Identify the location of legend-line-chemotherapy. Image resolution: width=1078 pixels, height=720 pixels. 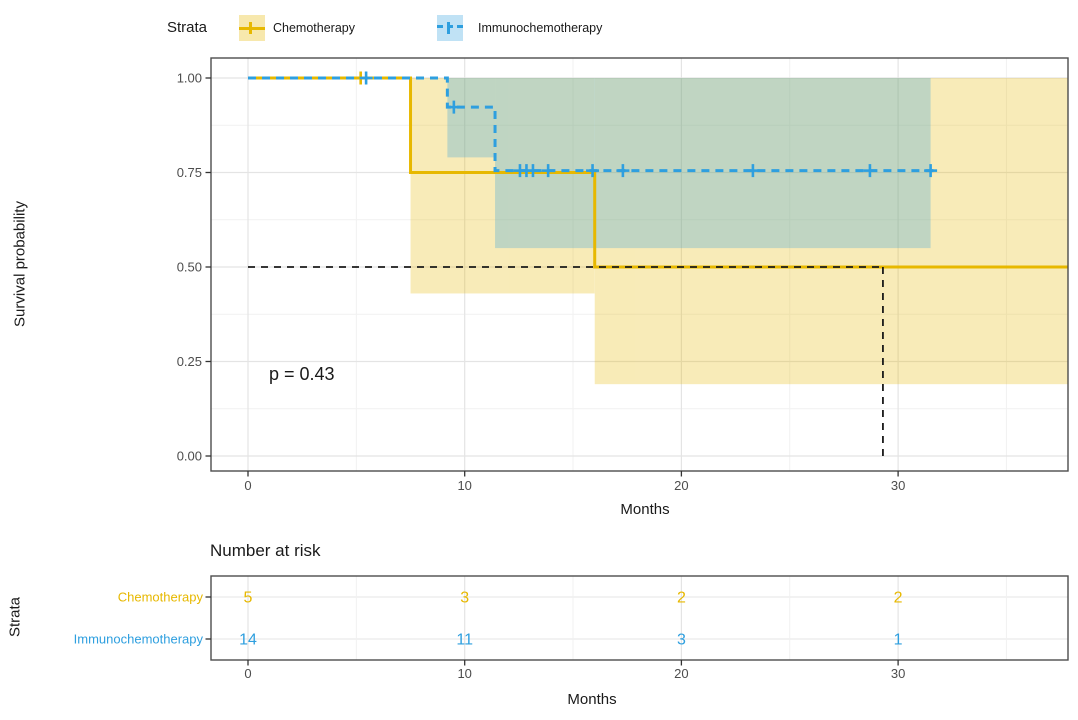
(252, 28).